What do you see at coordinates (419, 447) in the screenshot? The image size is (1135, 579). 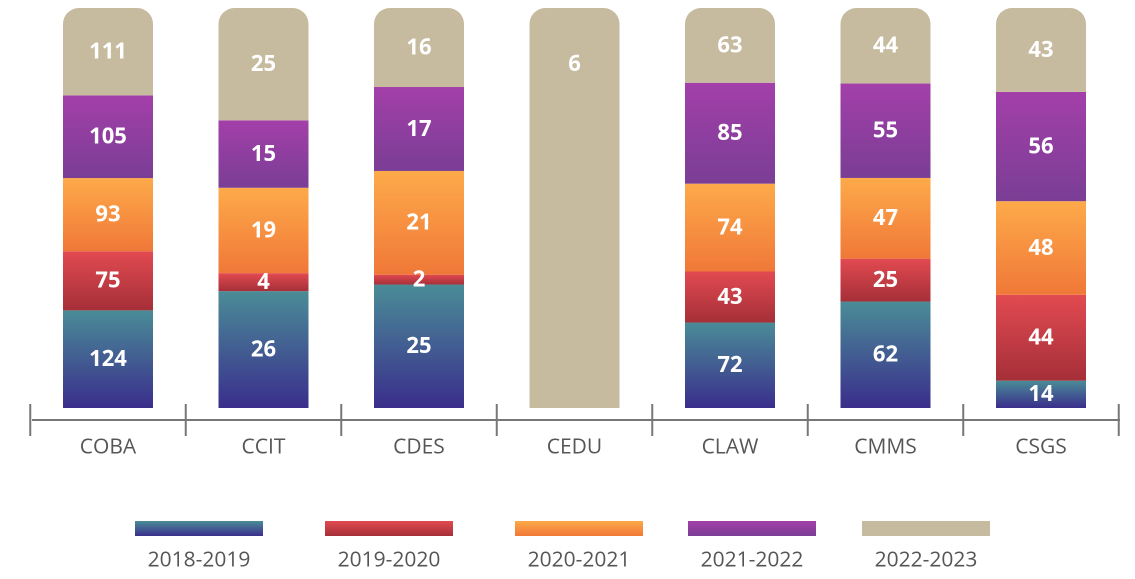 I see `x-tick-label: CDES` at bounding box center [419, 447].